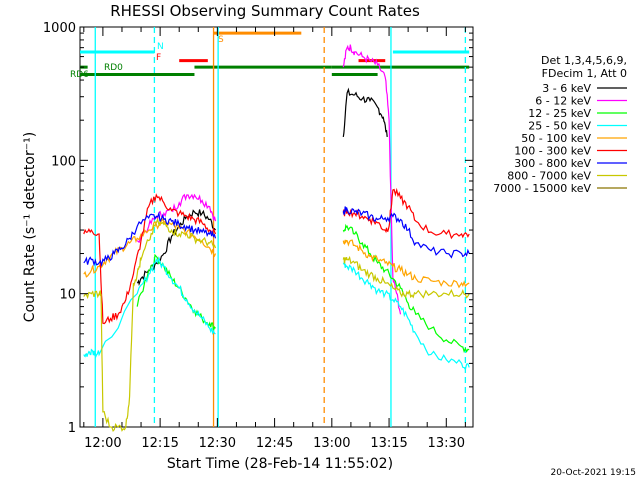  What do you see at coordinates (552, 163) in the screenshot?
I see `legend-entry-label: 300 - 800 keV` at bounding box center [552, 163].